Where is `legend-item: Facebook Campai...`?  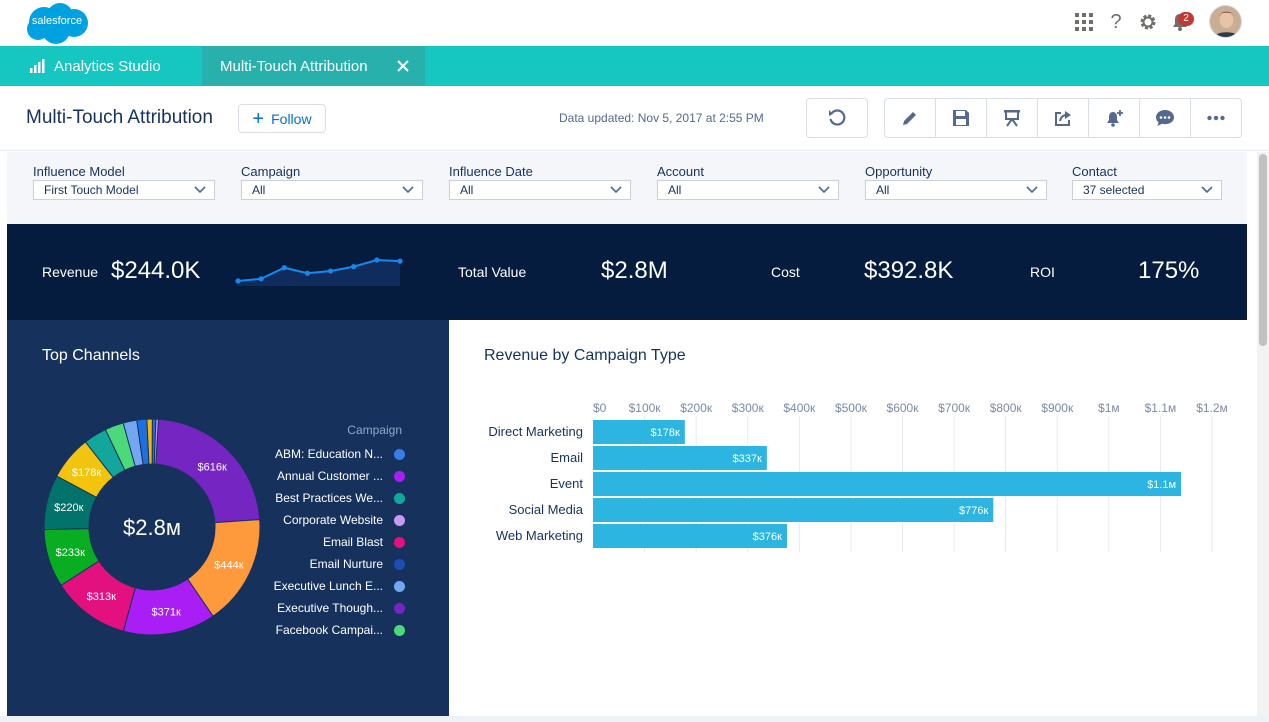 legend-item: Facebook Campai... is located at coordinates (325, 631).